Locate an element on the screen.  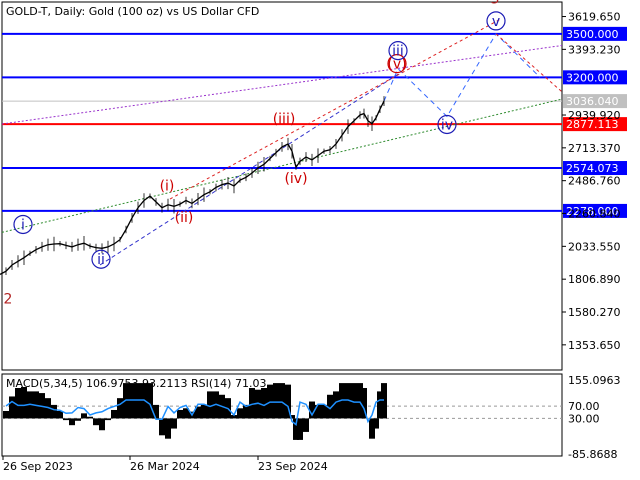
wave-label: i is located at coordinates (23, 225).